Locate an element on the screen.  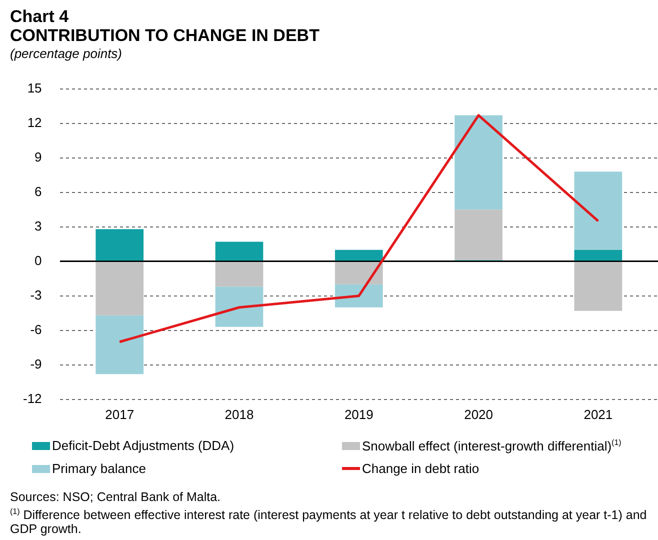
legend-label: Primary balance is located at coordinates (99, 468).